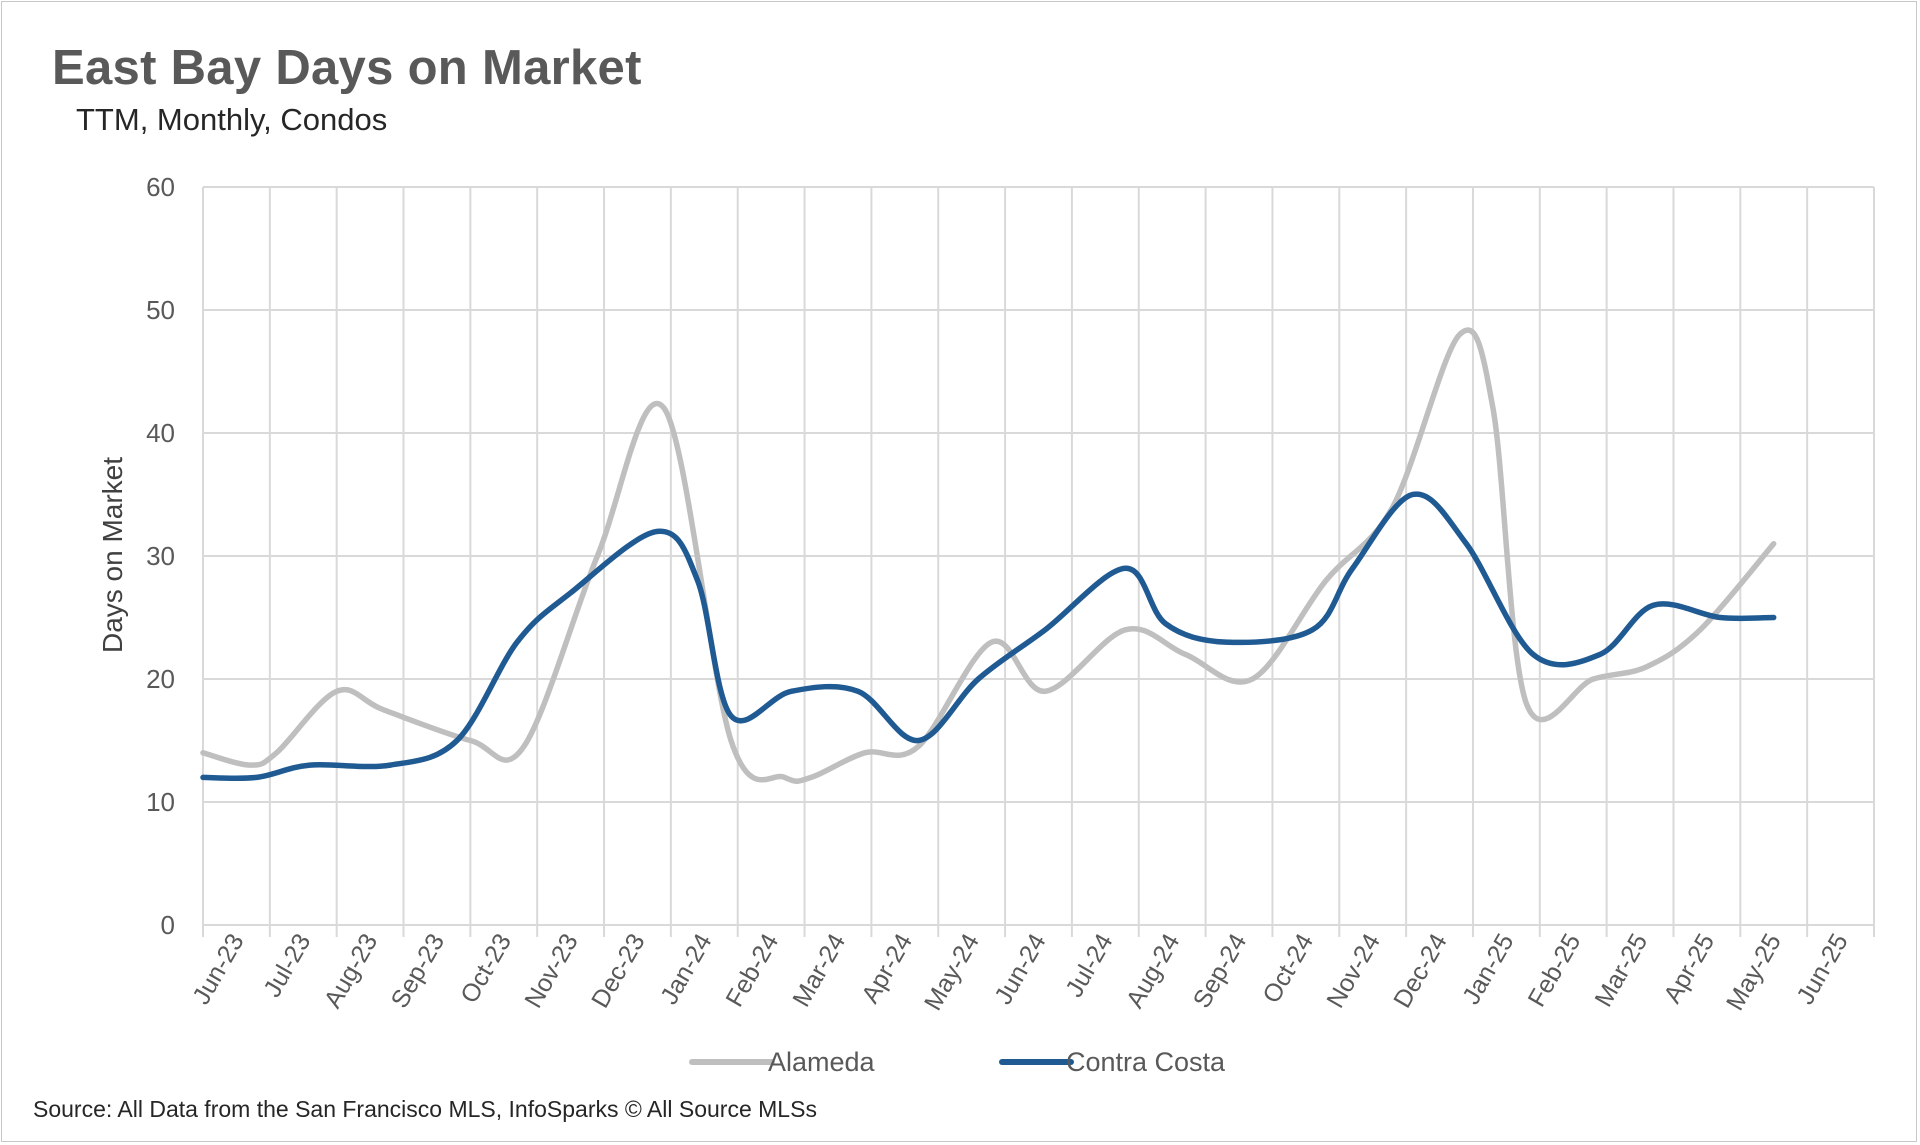 This screenshot has width=1920, height=1145. What do you see at coordinates (1146, 1062) in the screenshot?
I see `contra-costa-legend-label: Contra Costa` at bounding box center [1146, 1062].